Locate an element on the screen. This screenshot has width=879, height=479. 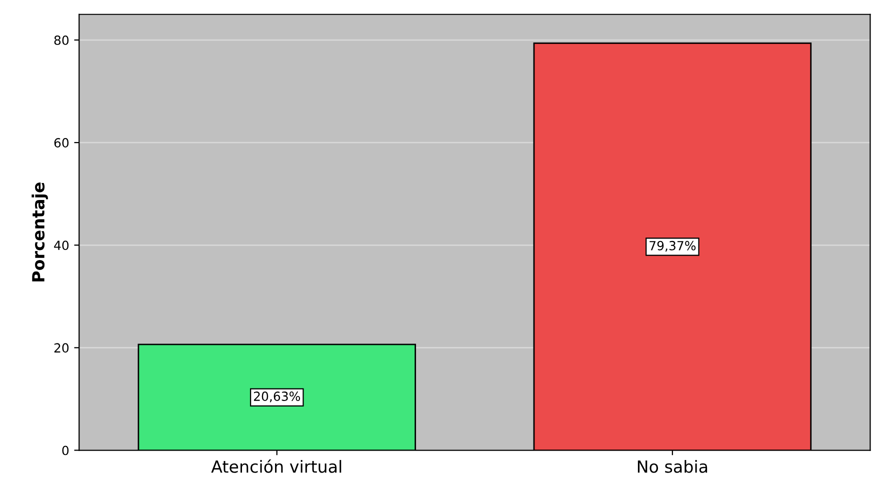
y-tick-label: 60 is located at coordinates (61, 143).